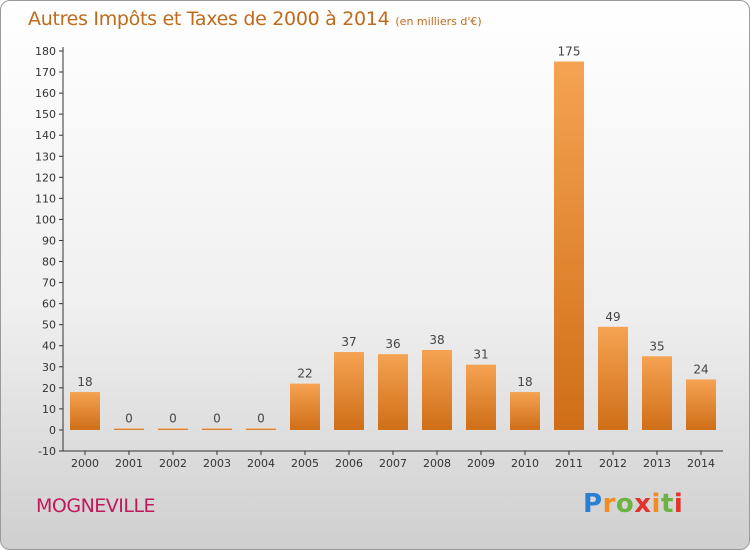 The height and width of the screenshot is (550, 750). Describe the element at coordinates (49, 325) in the screenshot. I see `y-tick-label: 50` at that location.